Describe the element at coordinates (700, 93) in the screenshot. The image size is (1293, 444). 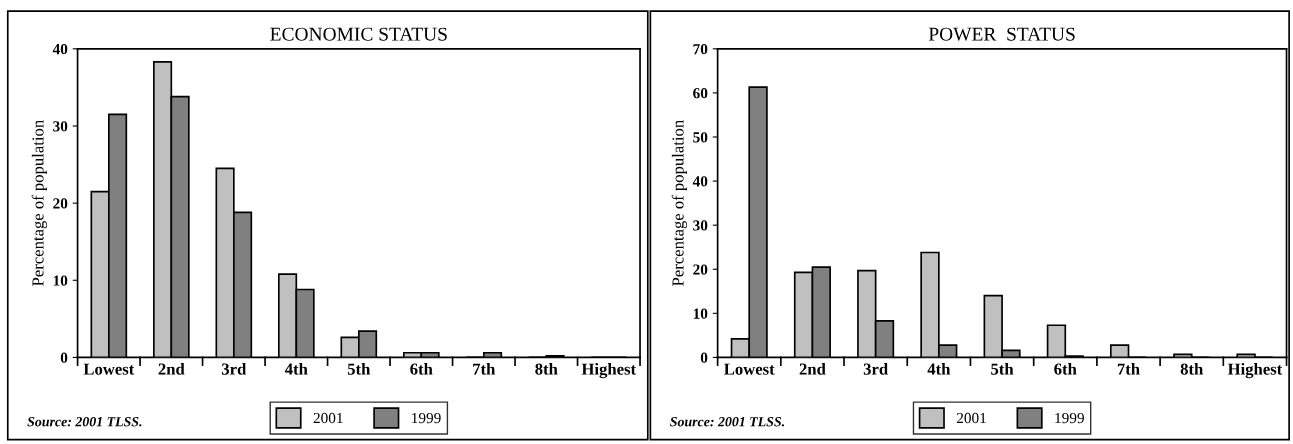
I see `y-tick-label: 60` at that location.